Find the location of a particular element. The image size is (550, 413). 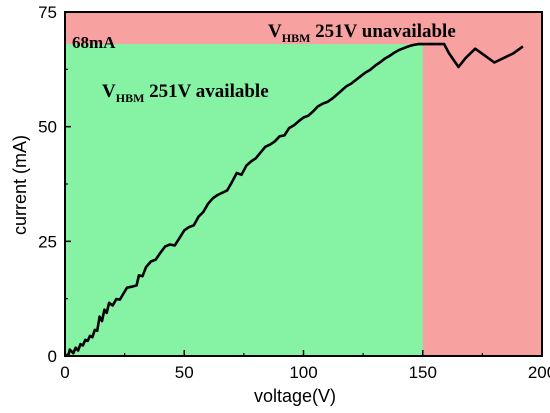

y-tick-label: 75 is located at coordinates (47, 12).